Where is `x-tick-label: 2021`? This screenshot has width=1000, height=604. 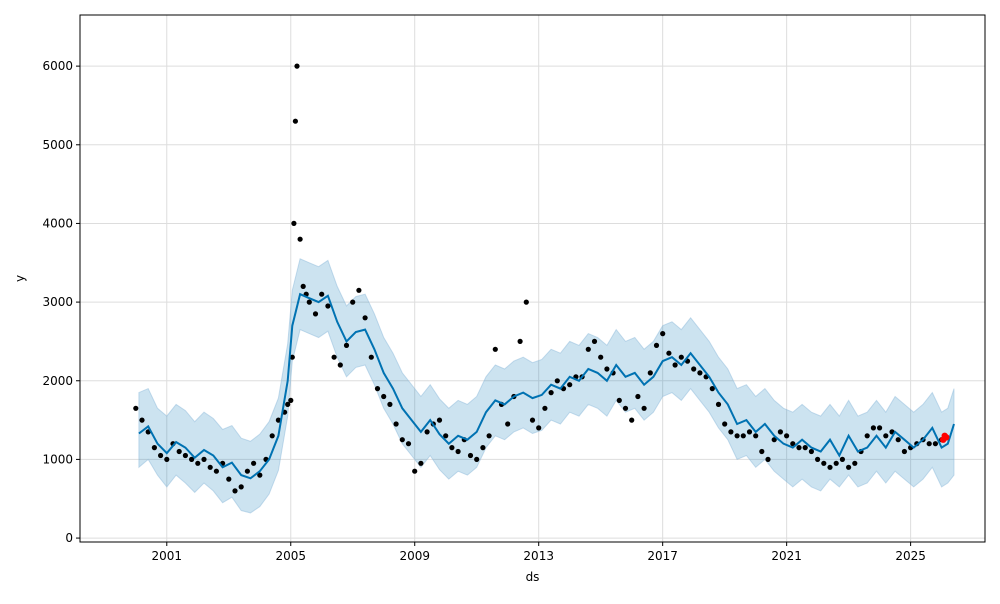
x-tick-label: 2021 is located at coordinates (786, 556).